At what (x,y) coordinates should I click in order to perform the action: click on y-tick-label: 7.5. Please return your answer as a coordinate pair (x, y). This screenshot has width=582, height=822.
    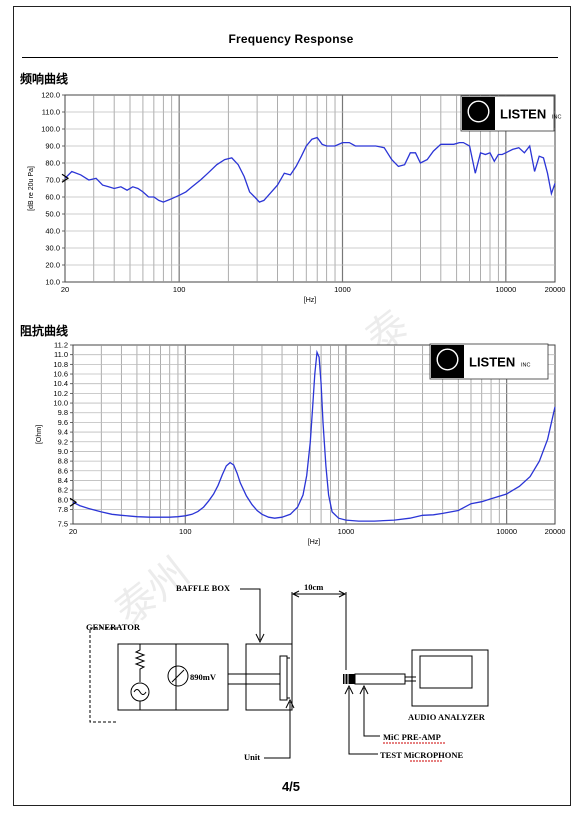
    Looking at the image, I should click on (63, 524).